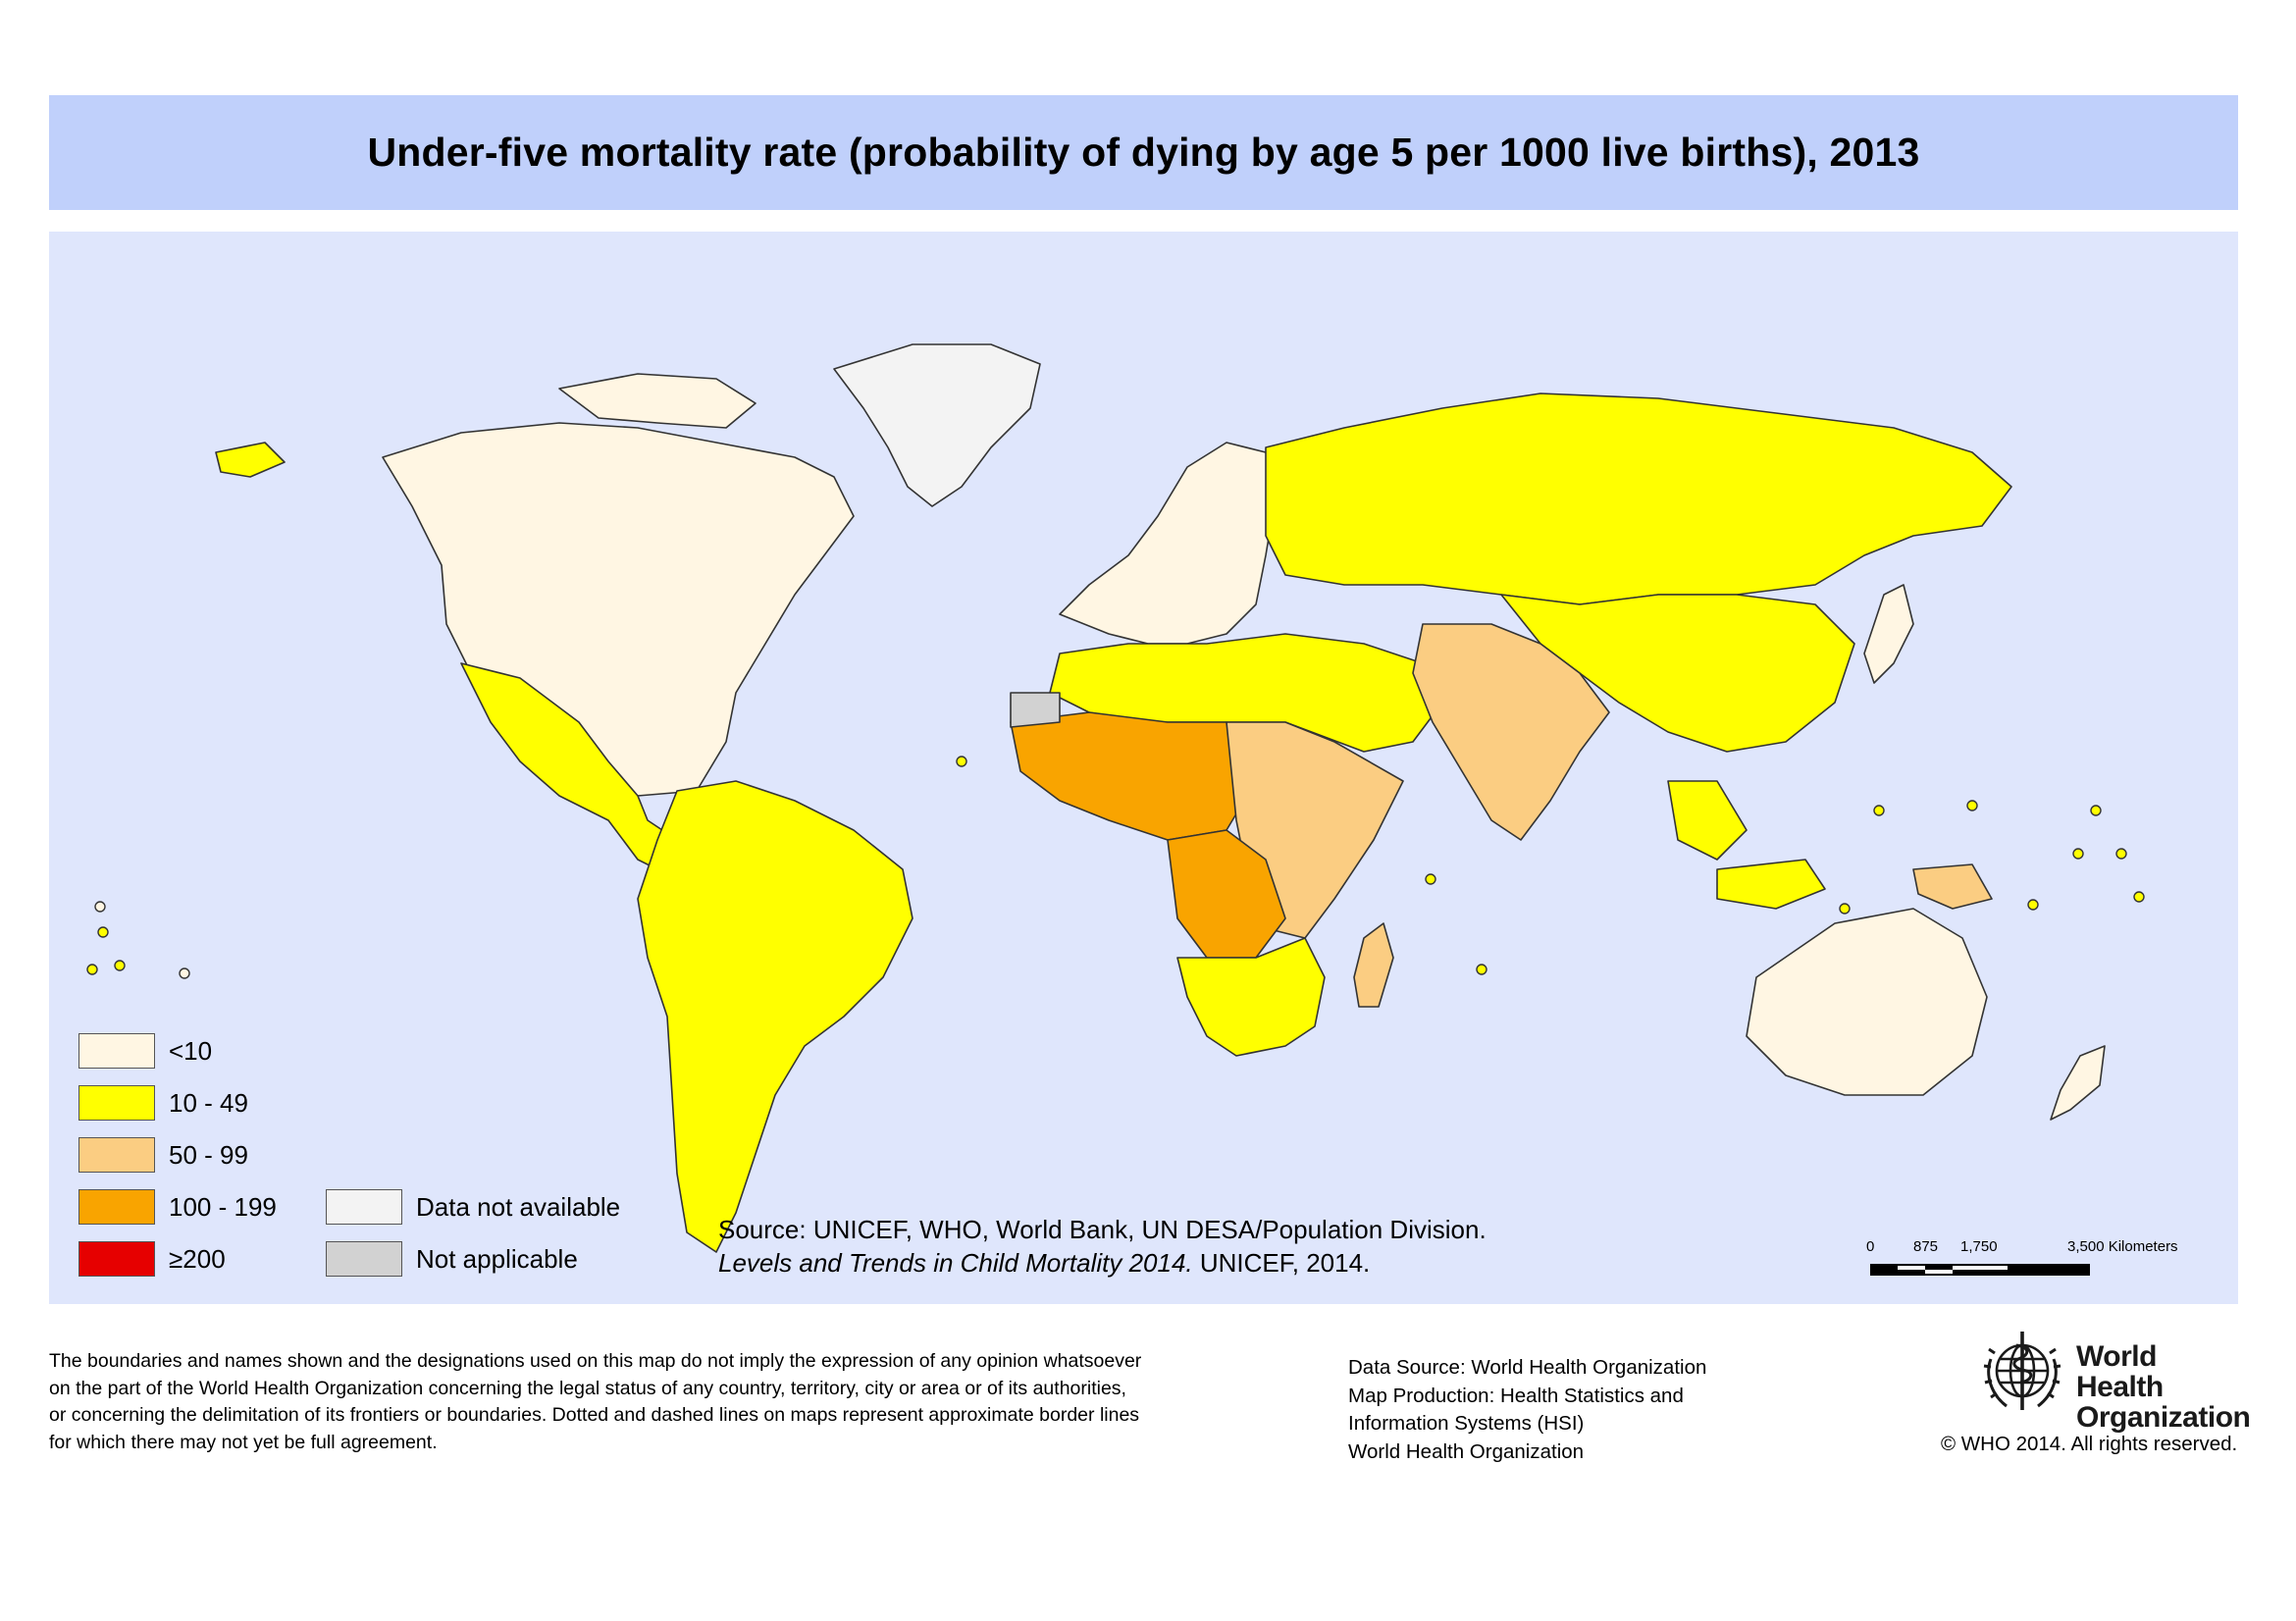  What do you see at coordinates (1888, 634) in the screenshot?
I see `region-japan` at bounding box center [1888, 634].